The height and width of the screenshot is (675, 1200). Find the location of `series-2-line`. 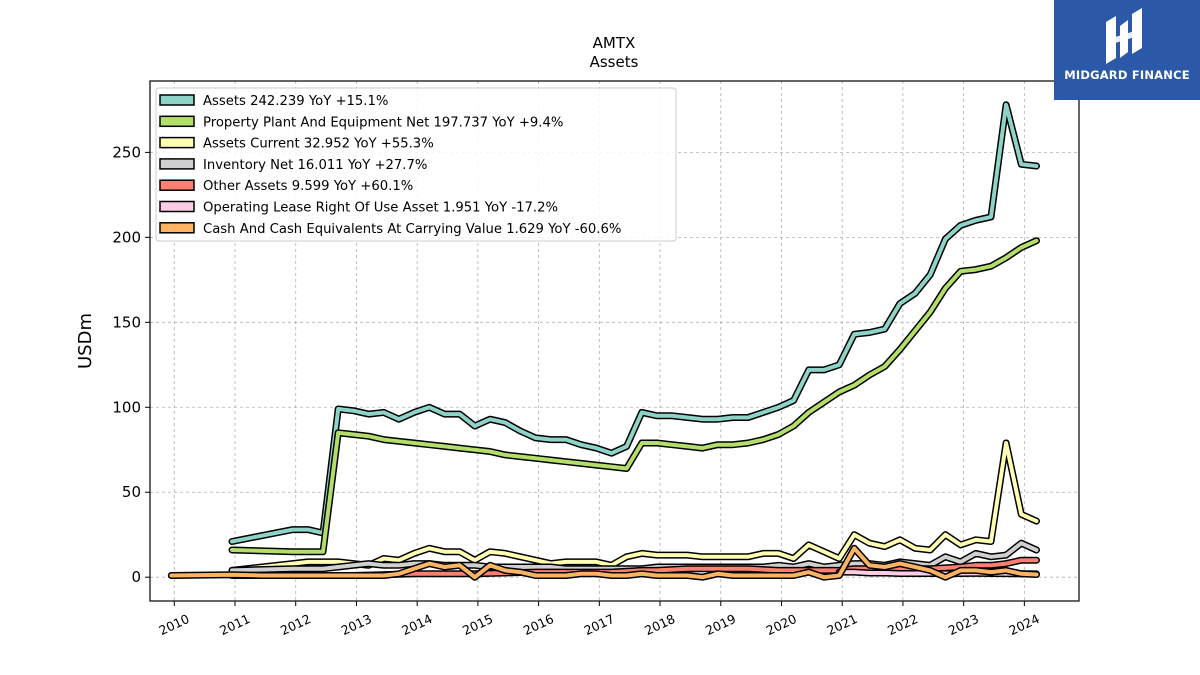

series-2-line is located at coordinates (634, 507).